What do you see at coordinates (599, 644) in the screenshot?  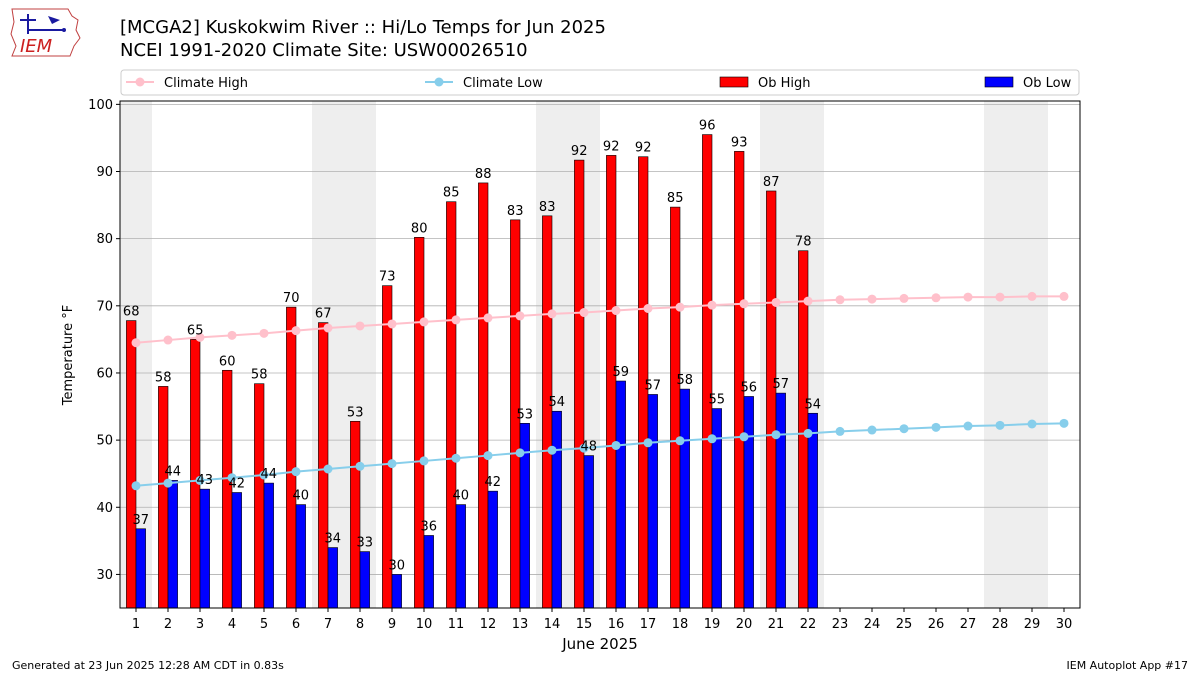 I see `x-axis-label: June 2025` at bounding box center [599, 644].